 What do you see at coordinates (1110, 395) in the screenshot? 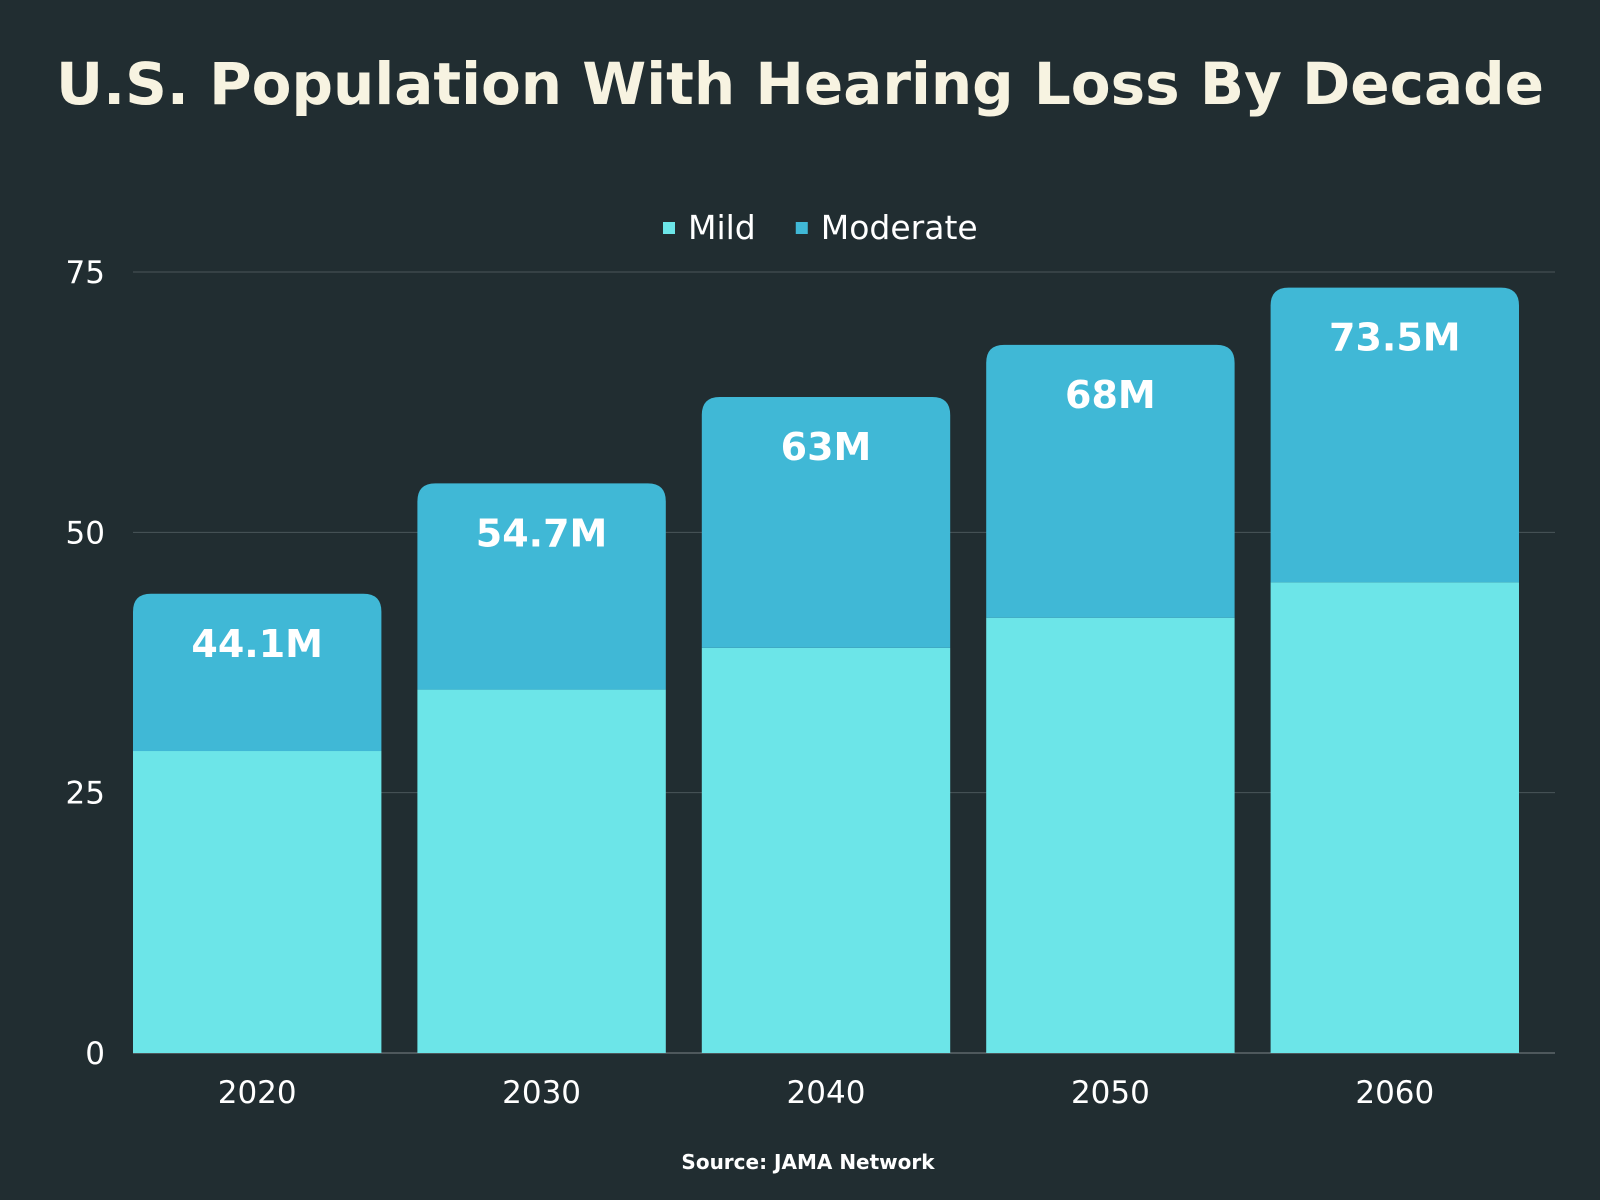
I see `data-label-total: 68M` at bounding box center [1110, 395].